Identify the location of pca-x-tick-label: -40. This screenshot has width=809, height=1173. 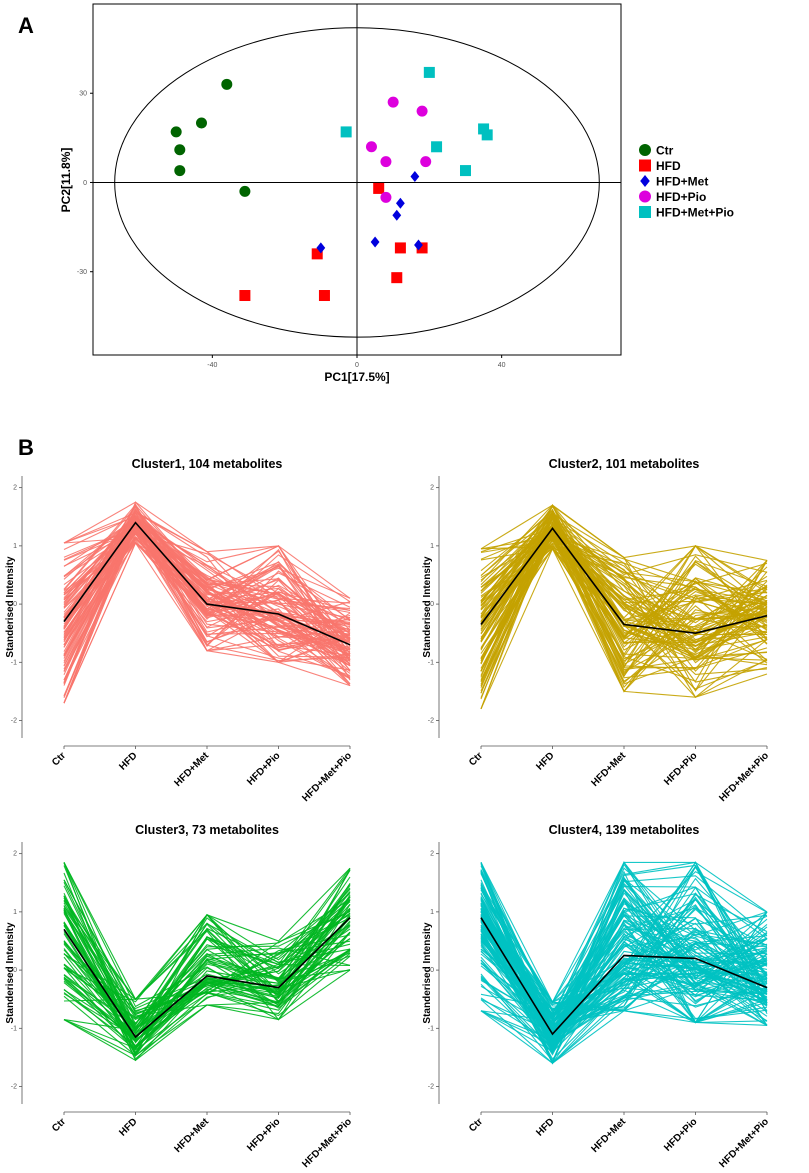
(212, 365).